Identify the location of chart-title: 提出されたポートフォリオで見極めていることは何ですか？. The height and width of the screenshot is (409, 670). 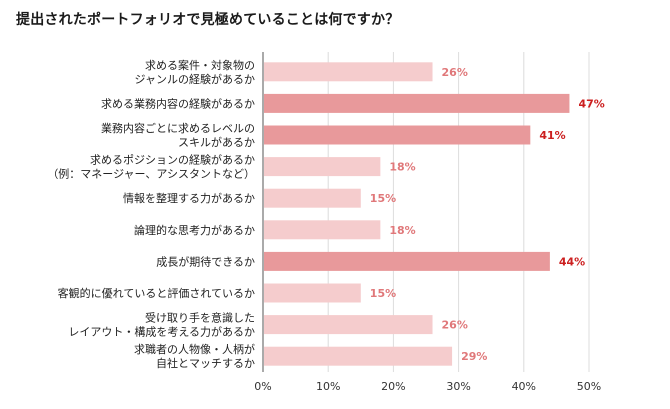
(208, 20).